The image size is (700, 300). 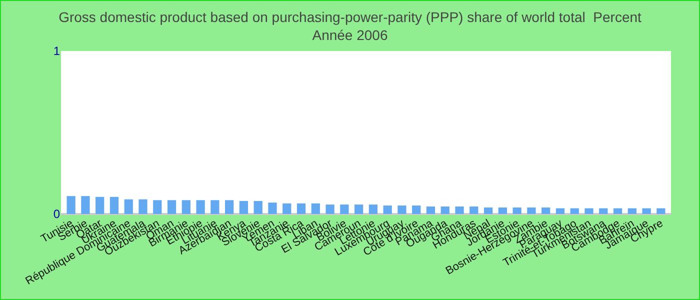 I want to click on y-tick-label: 0, so click(x=56, y=214).